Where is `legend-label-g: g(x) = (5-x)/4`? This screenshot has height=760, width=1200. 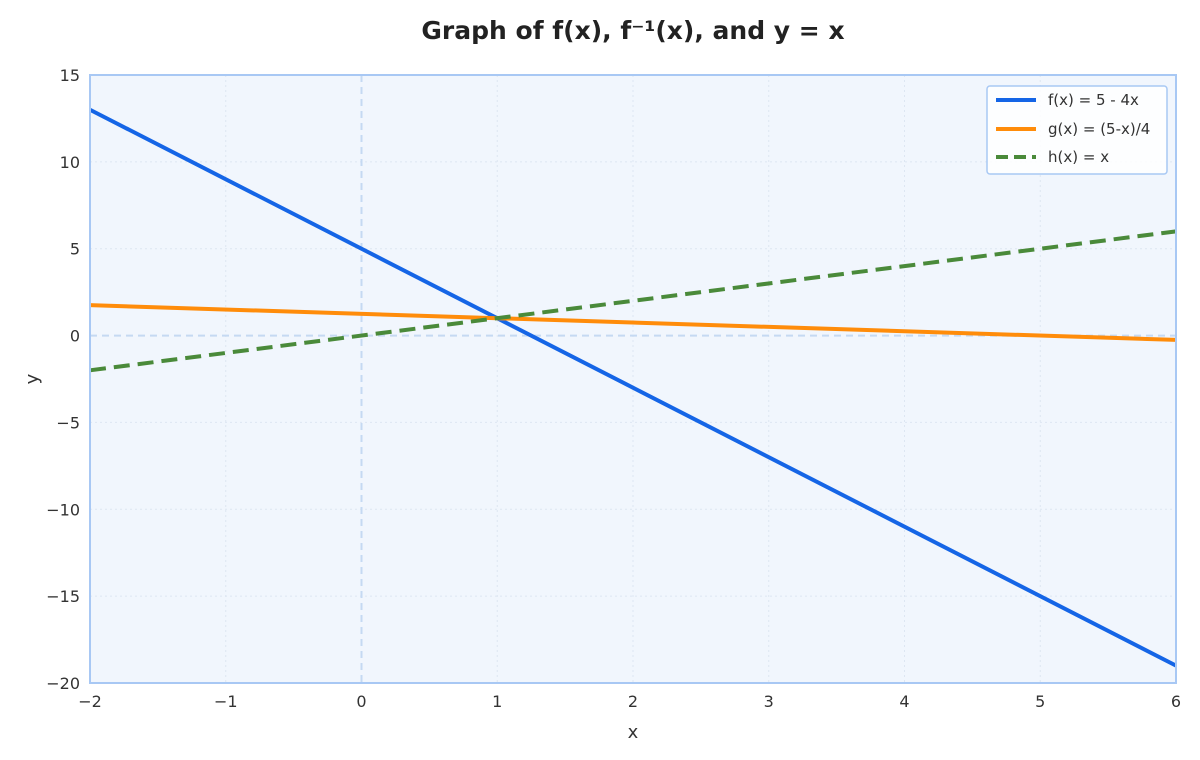 legend-label-g: g(x) = (5-x)/4 is located at coordinates (1099, 129).